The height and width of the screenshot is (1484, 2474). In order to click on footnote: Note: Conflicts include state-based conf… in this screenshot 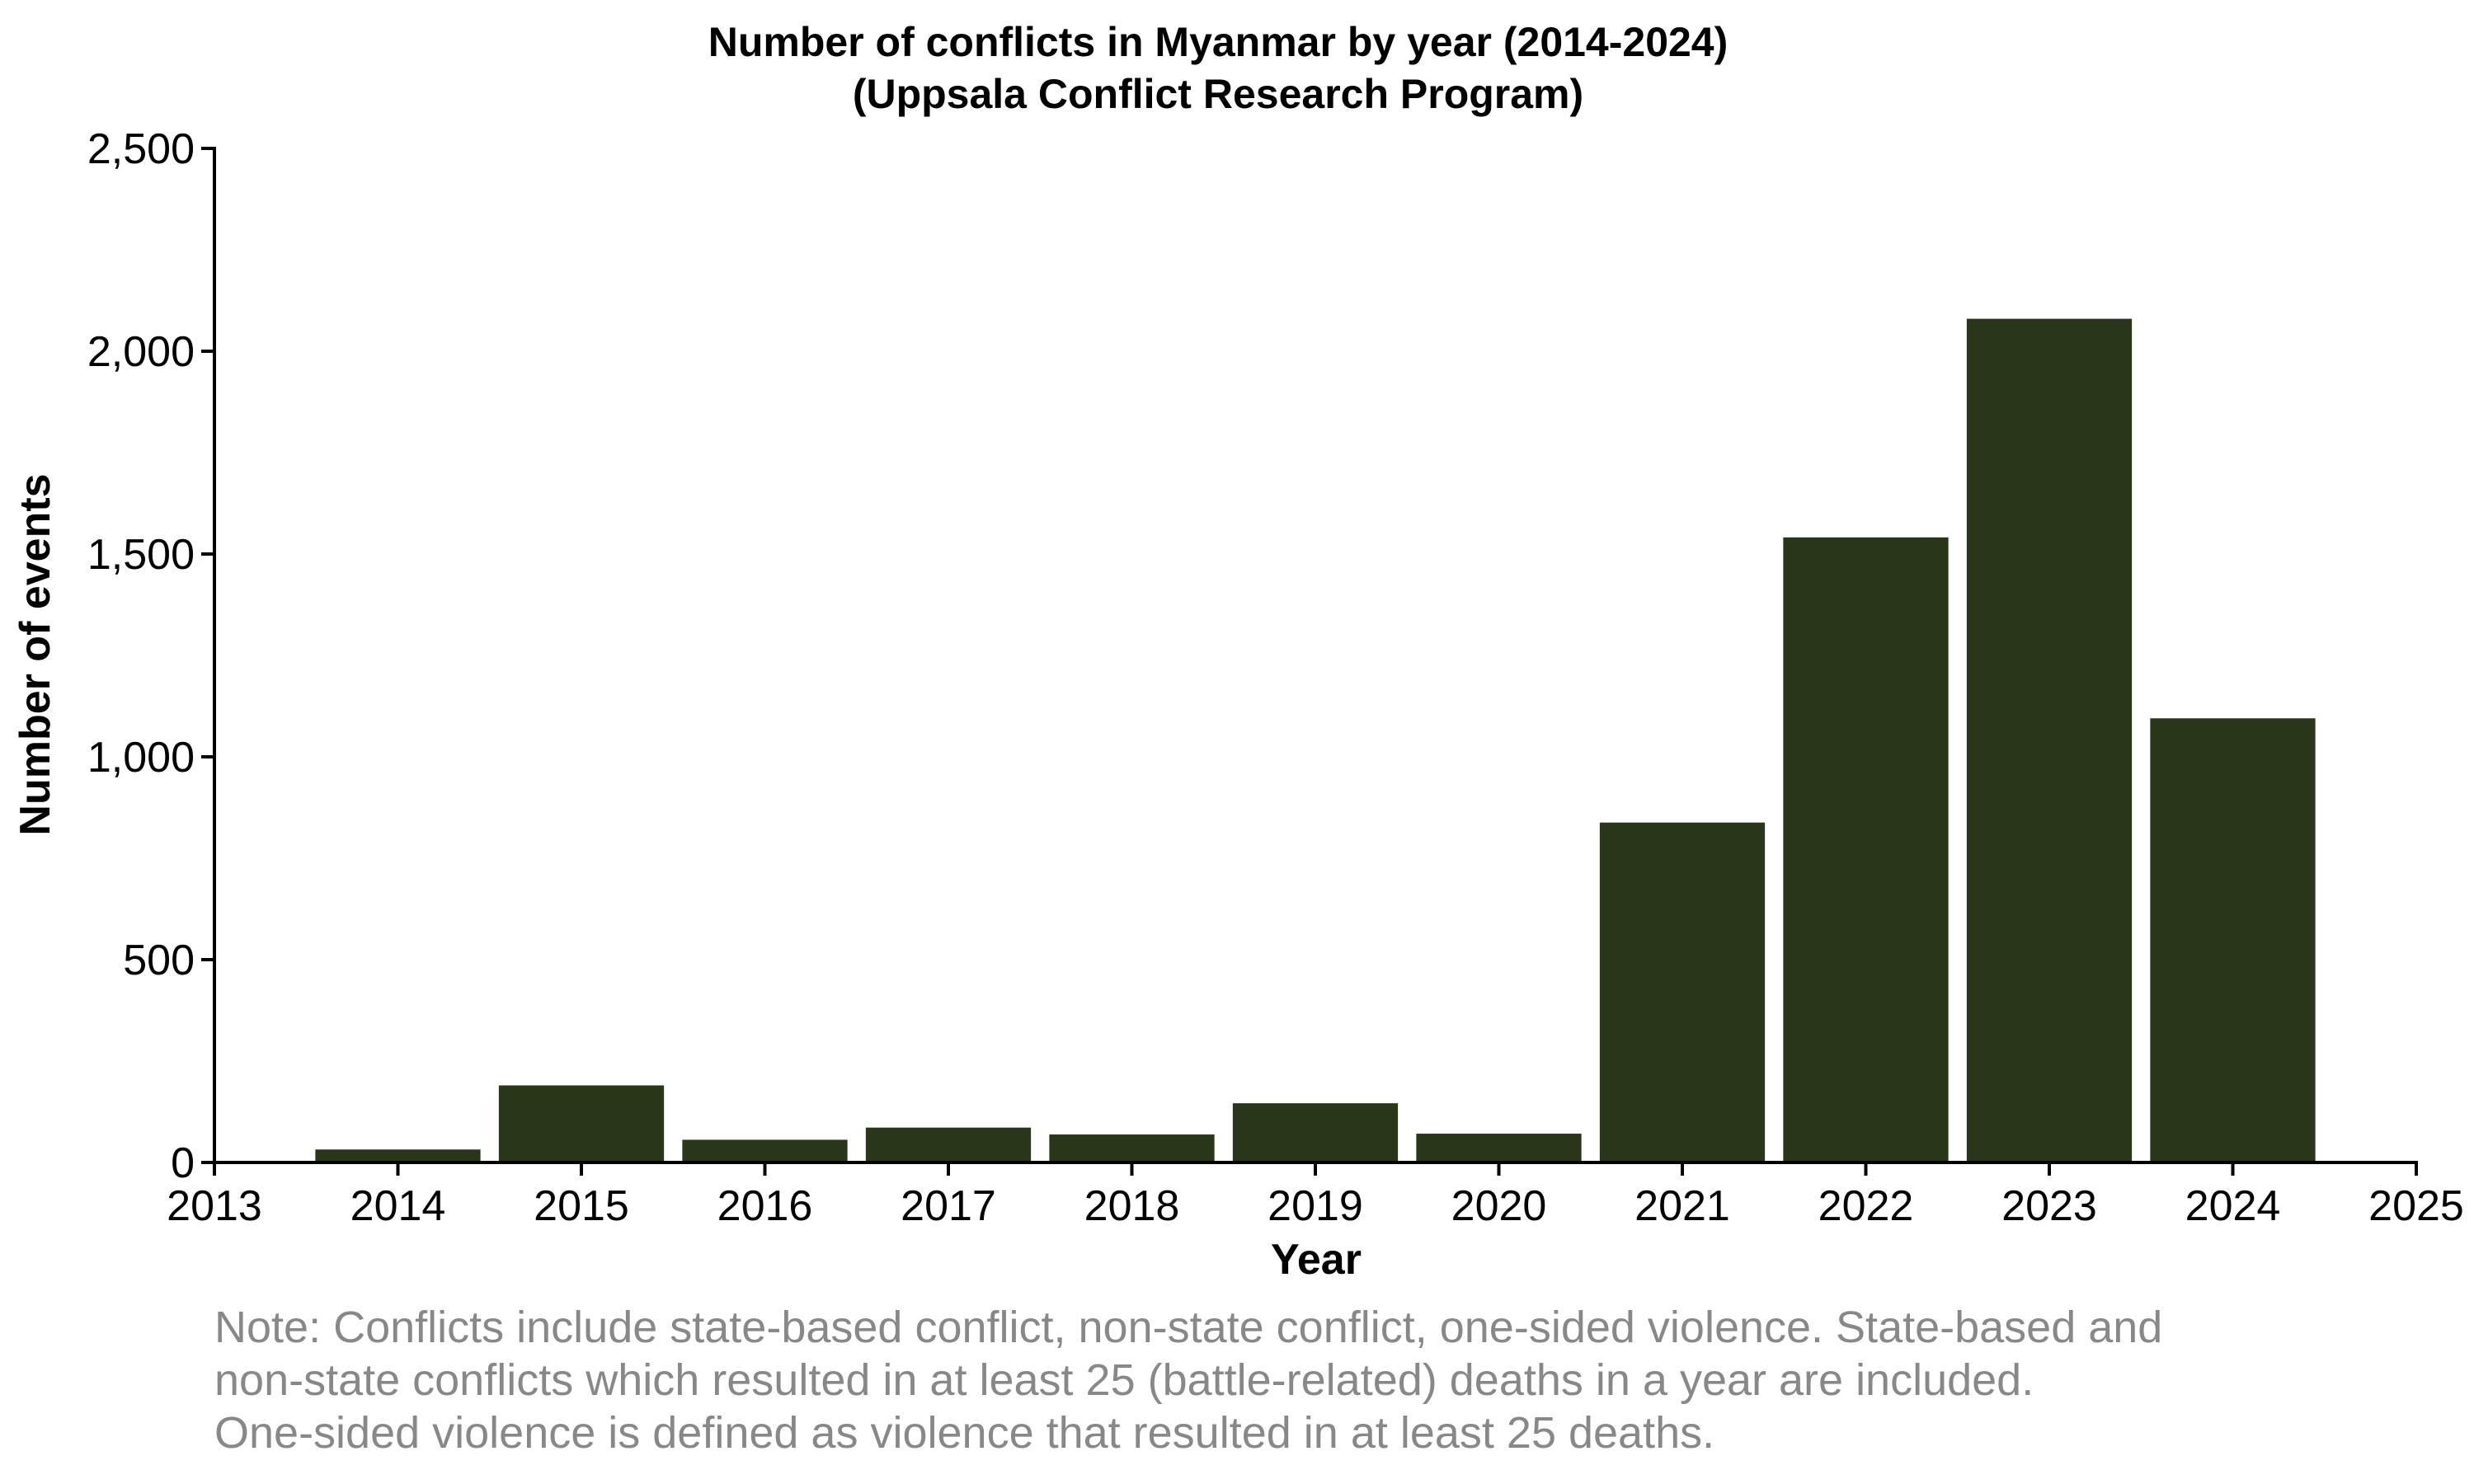, I will do `click(1327, 1380)`.